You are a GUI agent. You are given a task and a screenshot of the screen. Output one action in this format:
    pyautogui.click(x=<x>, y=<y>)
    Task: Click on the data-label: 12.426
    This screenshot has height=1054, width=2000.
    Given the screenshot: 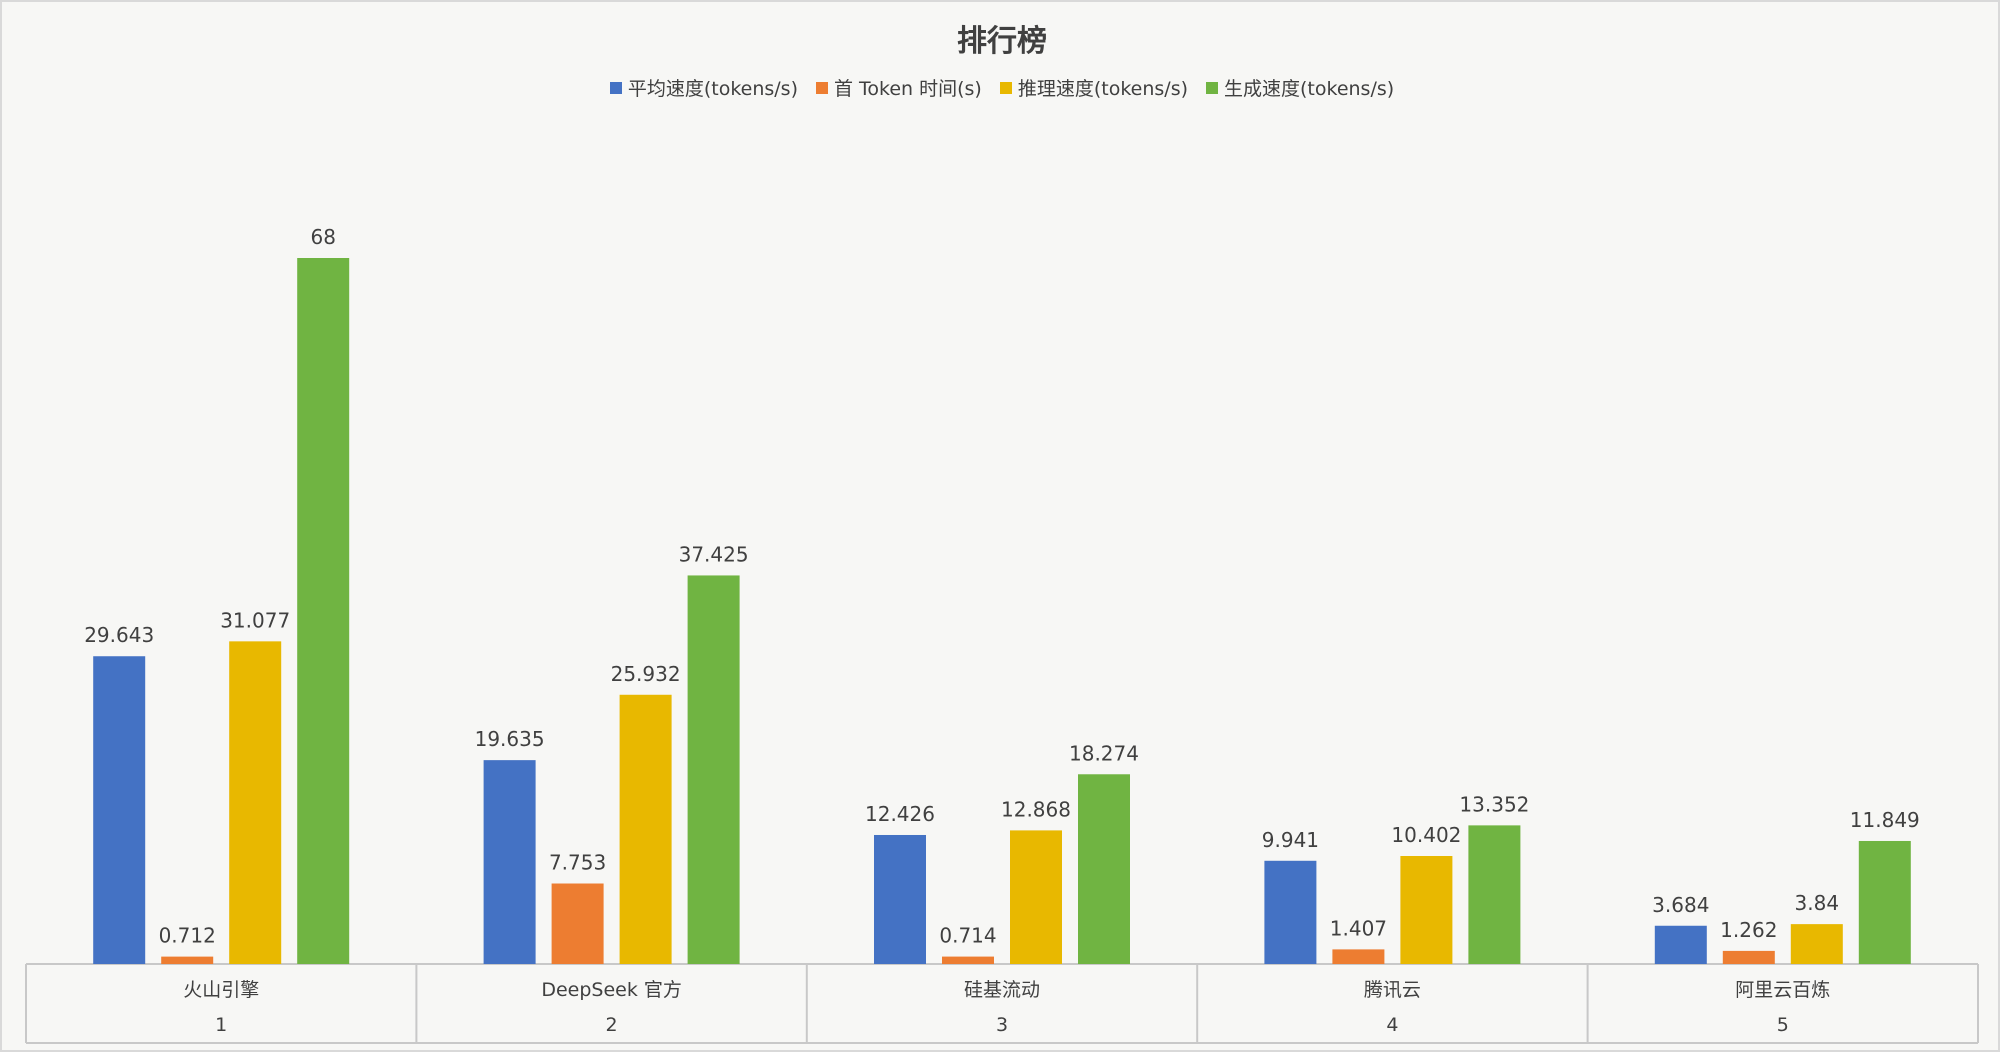 What is the action you would take?
    pyautogui.click(x=900, y=814)
    